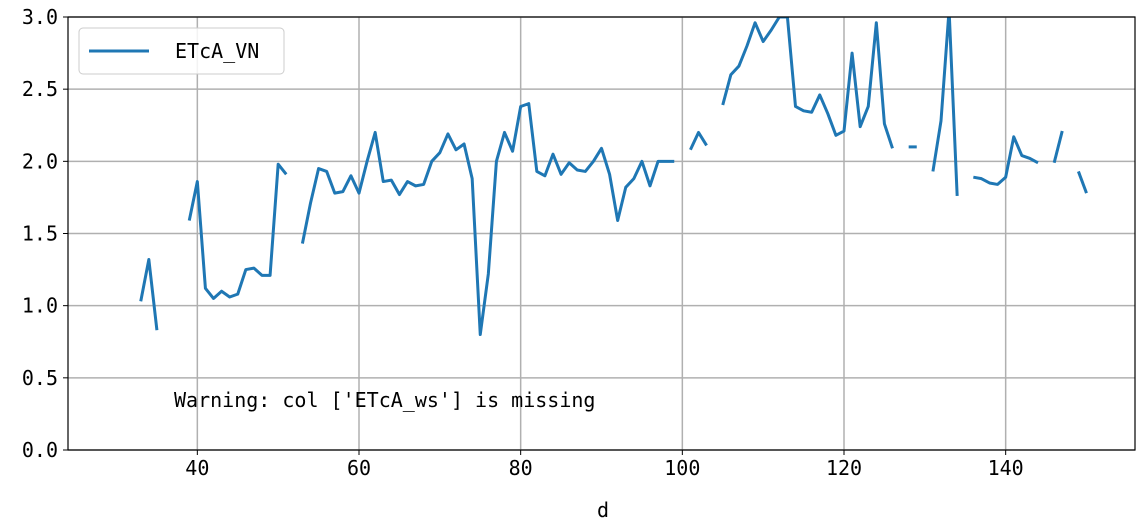 The width and height of the screenshot is (1138, 521). I want to click on missing-column-warning: Warning: col ['ETcA_ws'] is missing, so click(384, 400).